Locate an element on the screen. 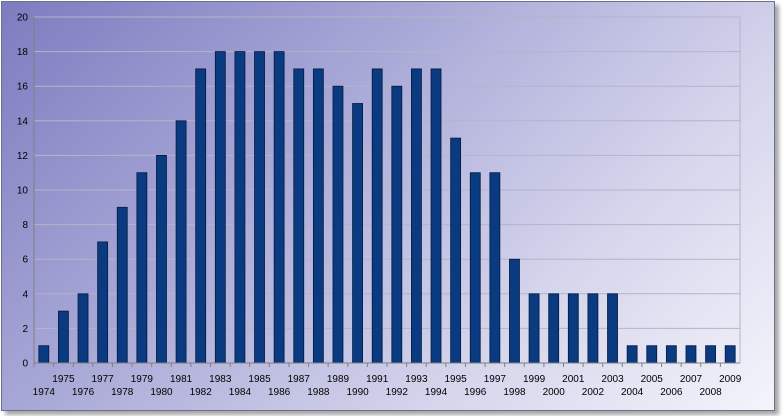 The height and width of the screenshot is (416, 783). bar-1978 is located at coordinates (122, 285).